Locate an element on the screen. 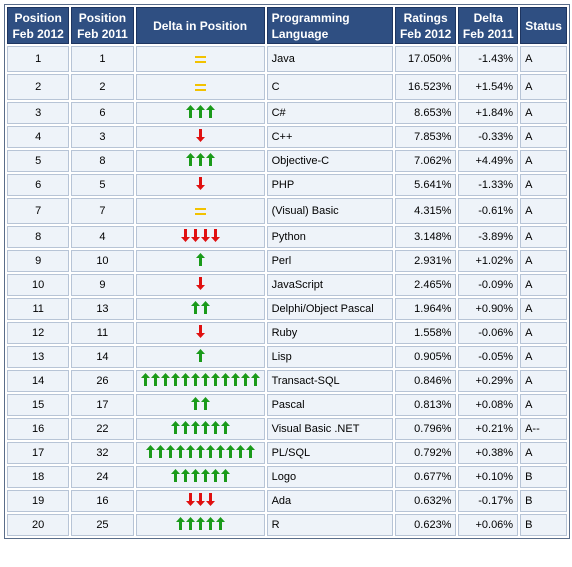 Image resolution: width=572 pixels, height=567 pixels. cell-rating: 0.677% is located at coordinates (425, 477).